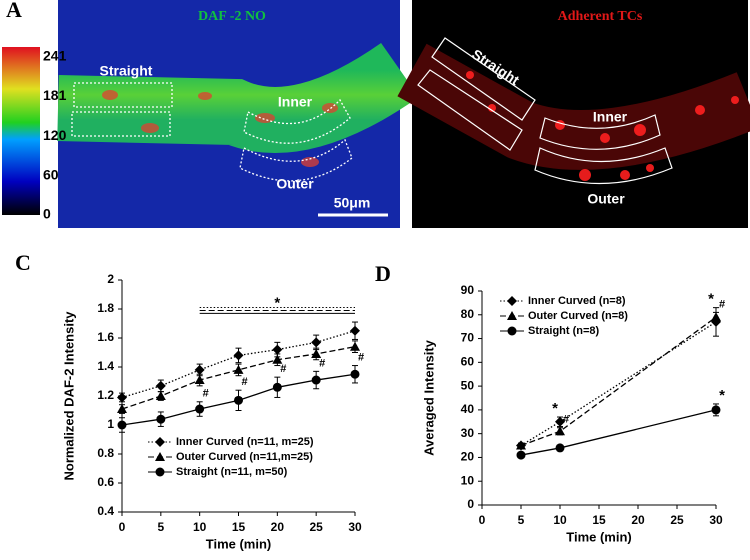 The width and height of the screenshot is (750, 560). I want to click on y-tick-label: 30, so click(468, 433).